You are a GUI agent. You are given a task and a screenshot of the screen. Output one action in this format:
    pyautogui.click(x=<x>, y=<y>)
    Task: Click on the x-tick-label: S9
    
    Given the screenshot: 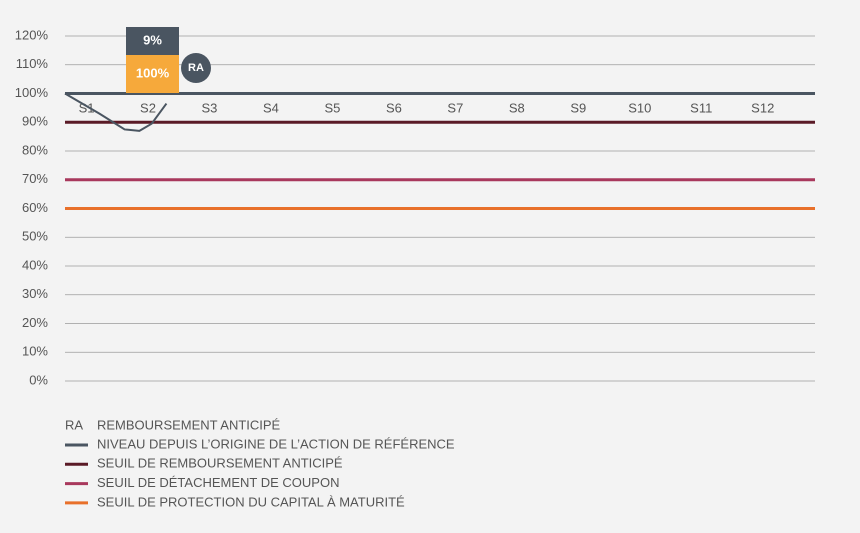 What is the action you would take?
    pyautogui.click(x=578, y=107)
    